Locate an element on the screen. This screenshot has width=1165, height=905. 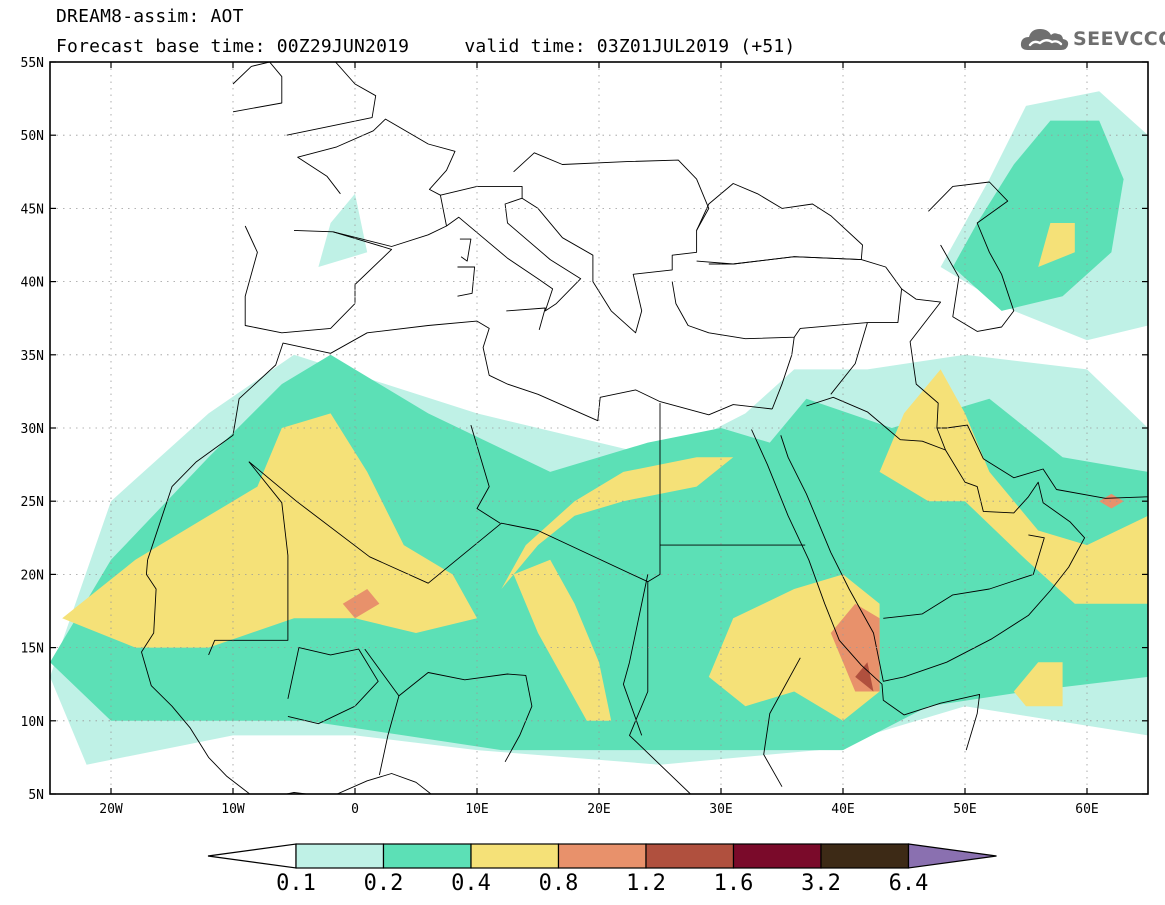
outline-iberia is located at coordinates (318, 279).